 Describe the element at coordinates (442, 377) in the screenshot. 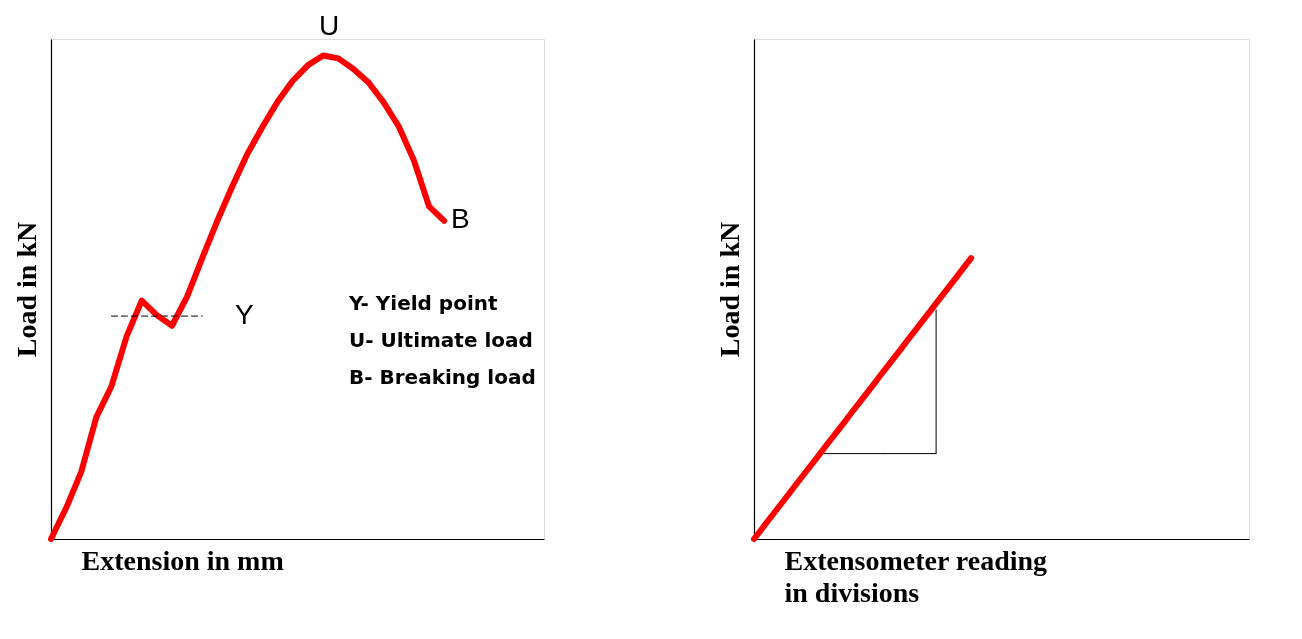

I see `annotation: B- Breaking load` at that location.